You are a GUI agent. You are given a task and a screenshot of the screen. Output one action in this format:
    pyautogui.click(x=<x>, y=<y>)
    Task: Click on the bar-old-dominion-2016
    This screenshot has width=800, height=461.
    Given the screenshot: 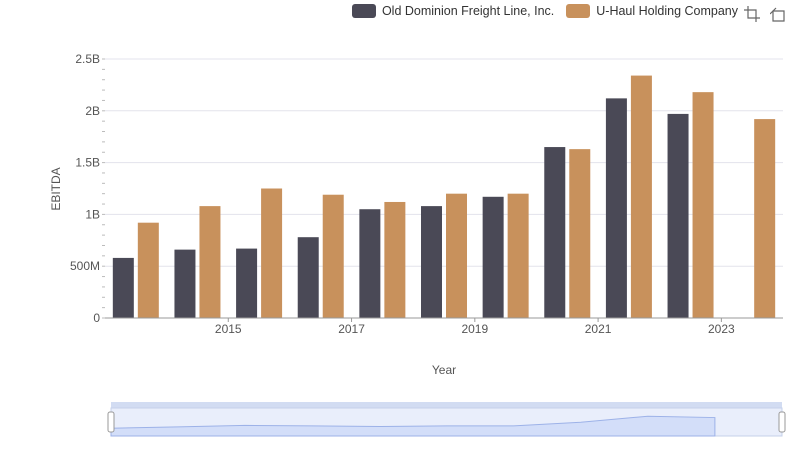 What is the action you would take?
    pyautogui.click(x=247, y=283)
    